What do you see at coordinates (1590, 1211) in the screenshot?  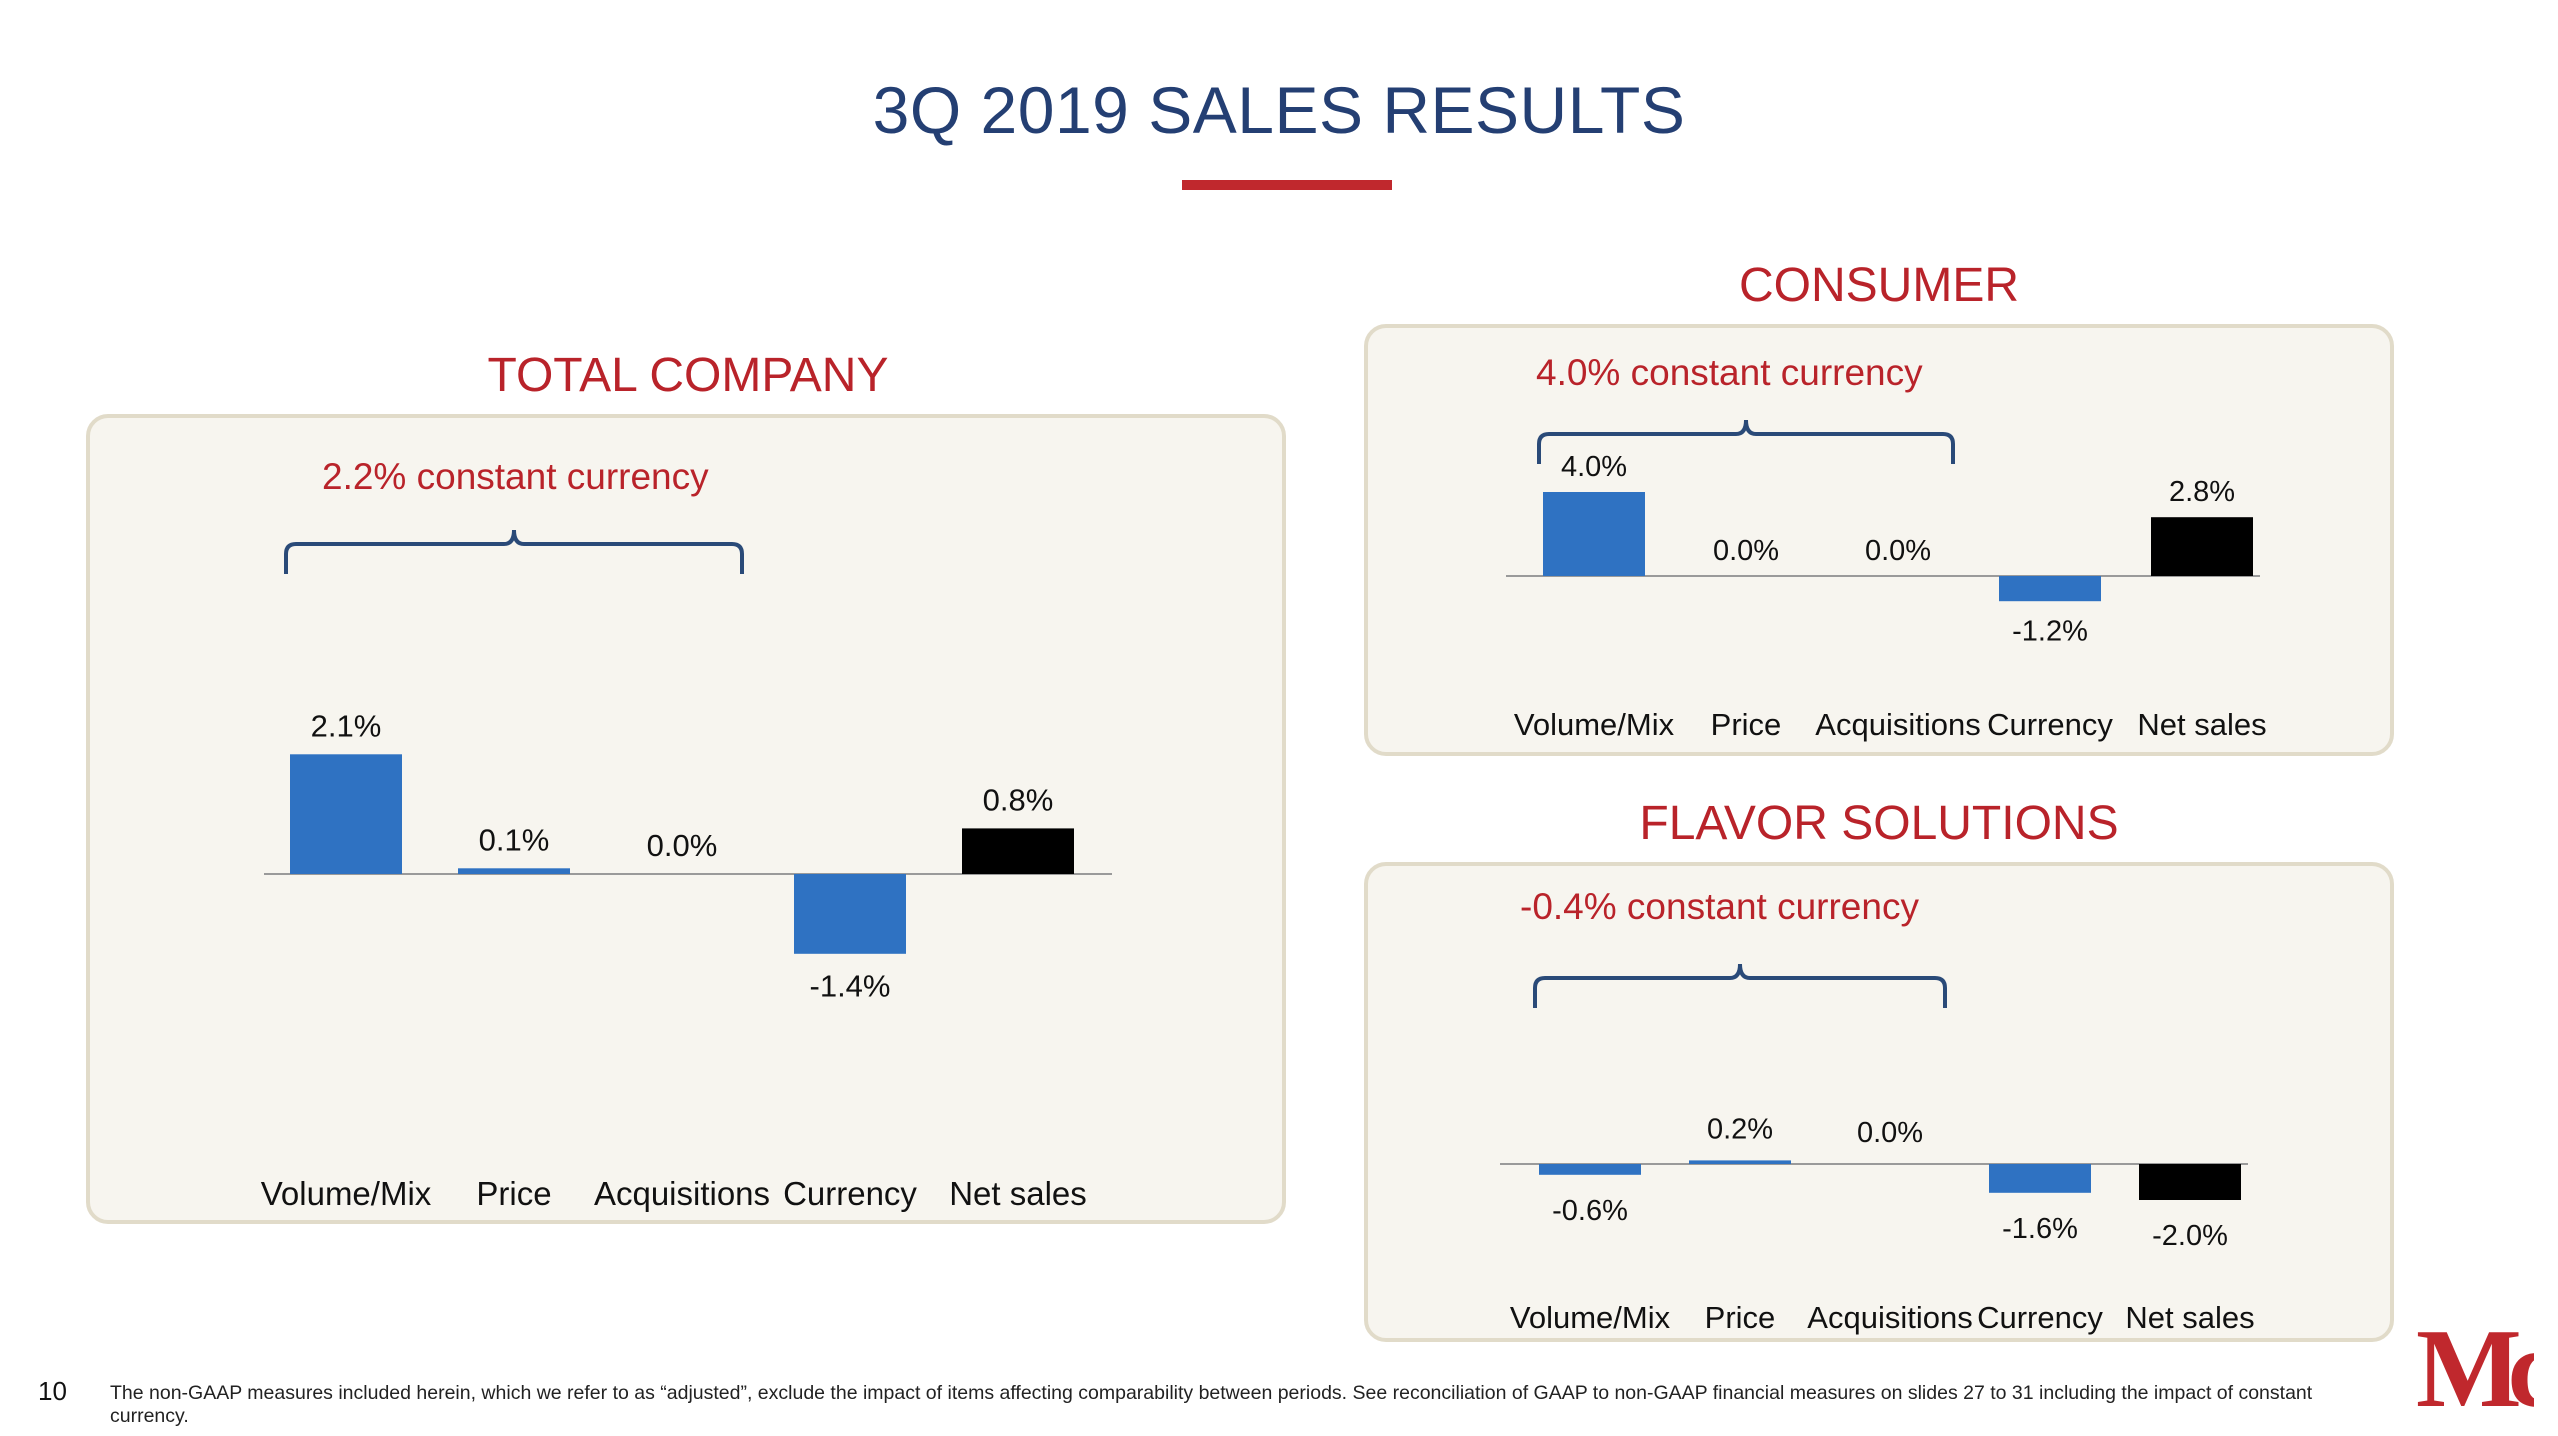 I see `data-label: -0.6%` at bounding box center [1590, 1211].